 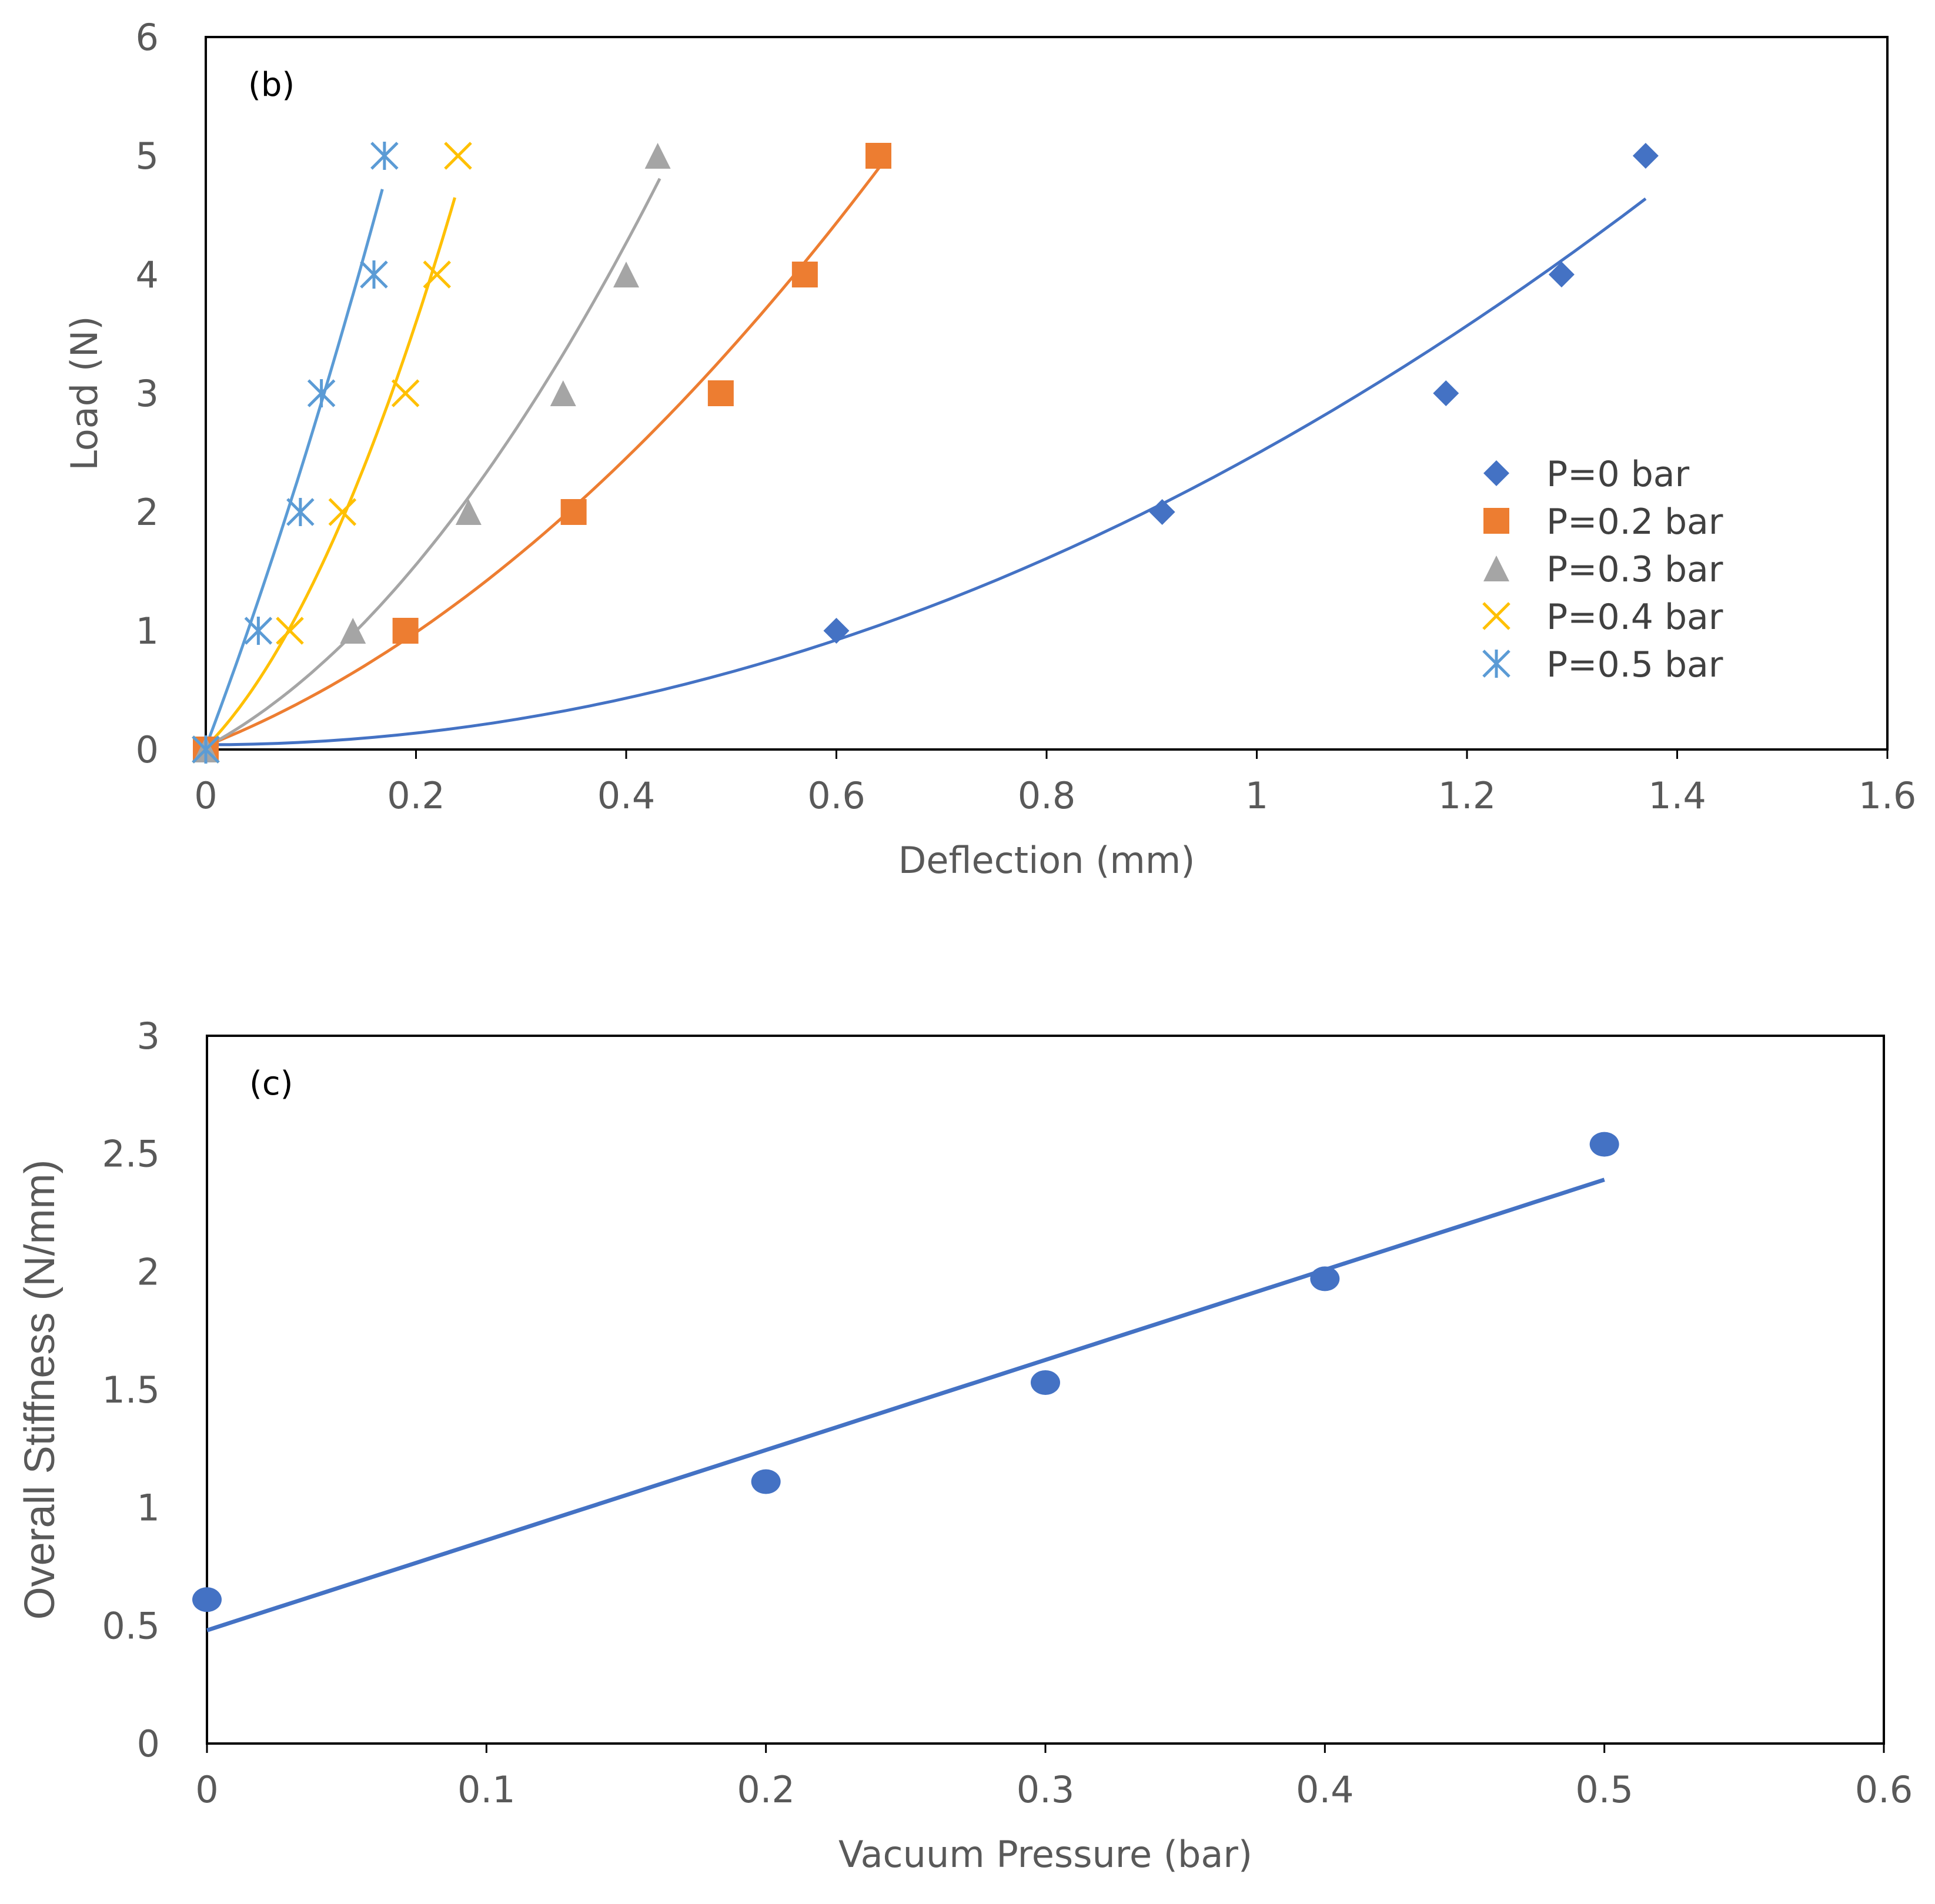 What do you see at coordinates (147, 274) in the screenshot?
I see `y-tick-label: 4` at bounding box center [147, 274].